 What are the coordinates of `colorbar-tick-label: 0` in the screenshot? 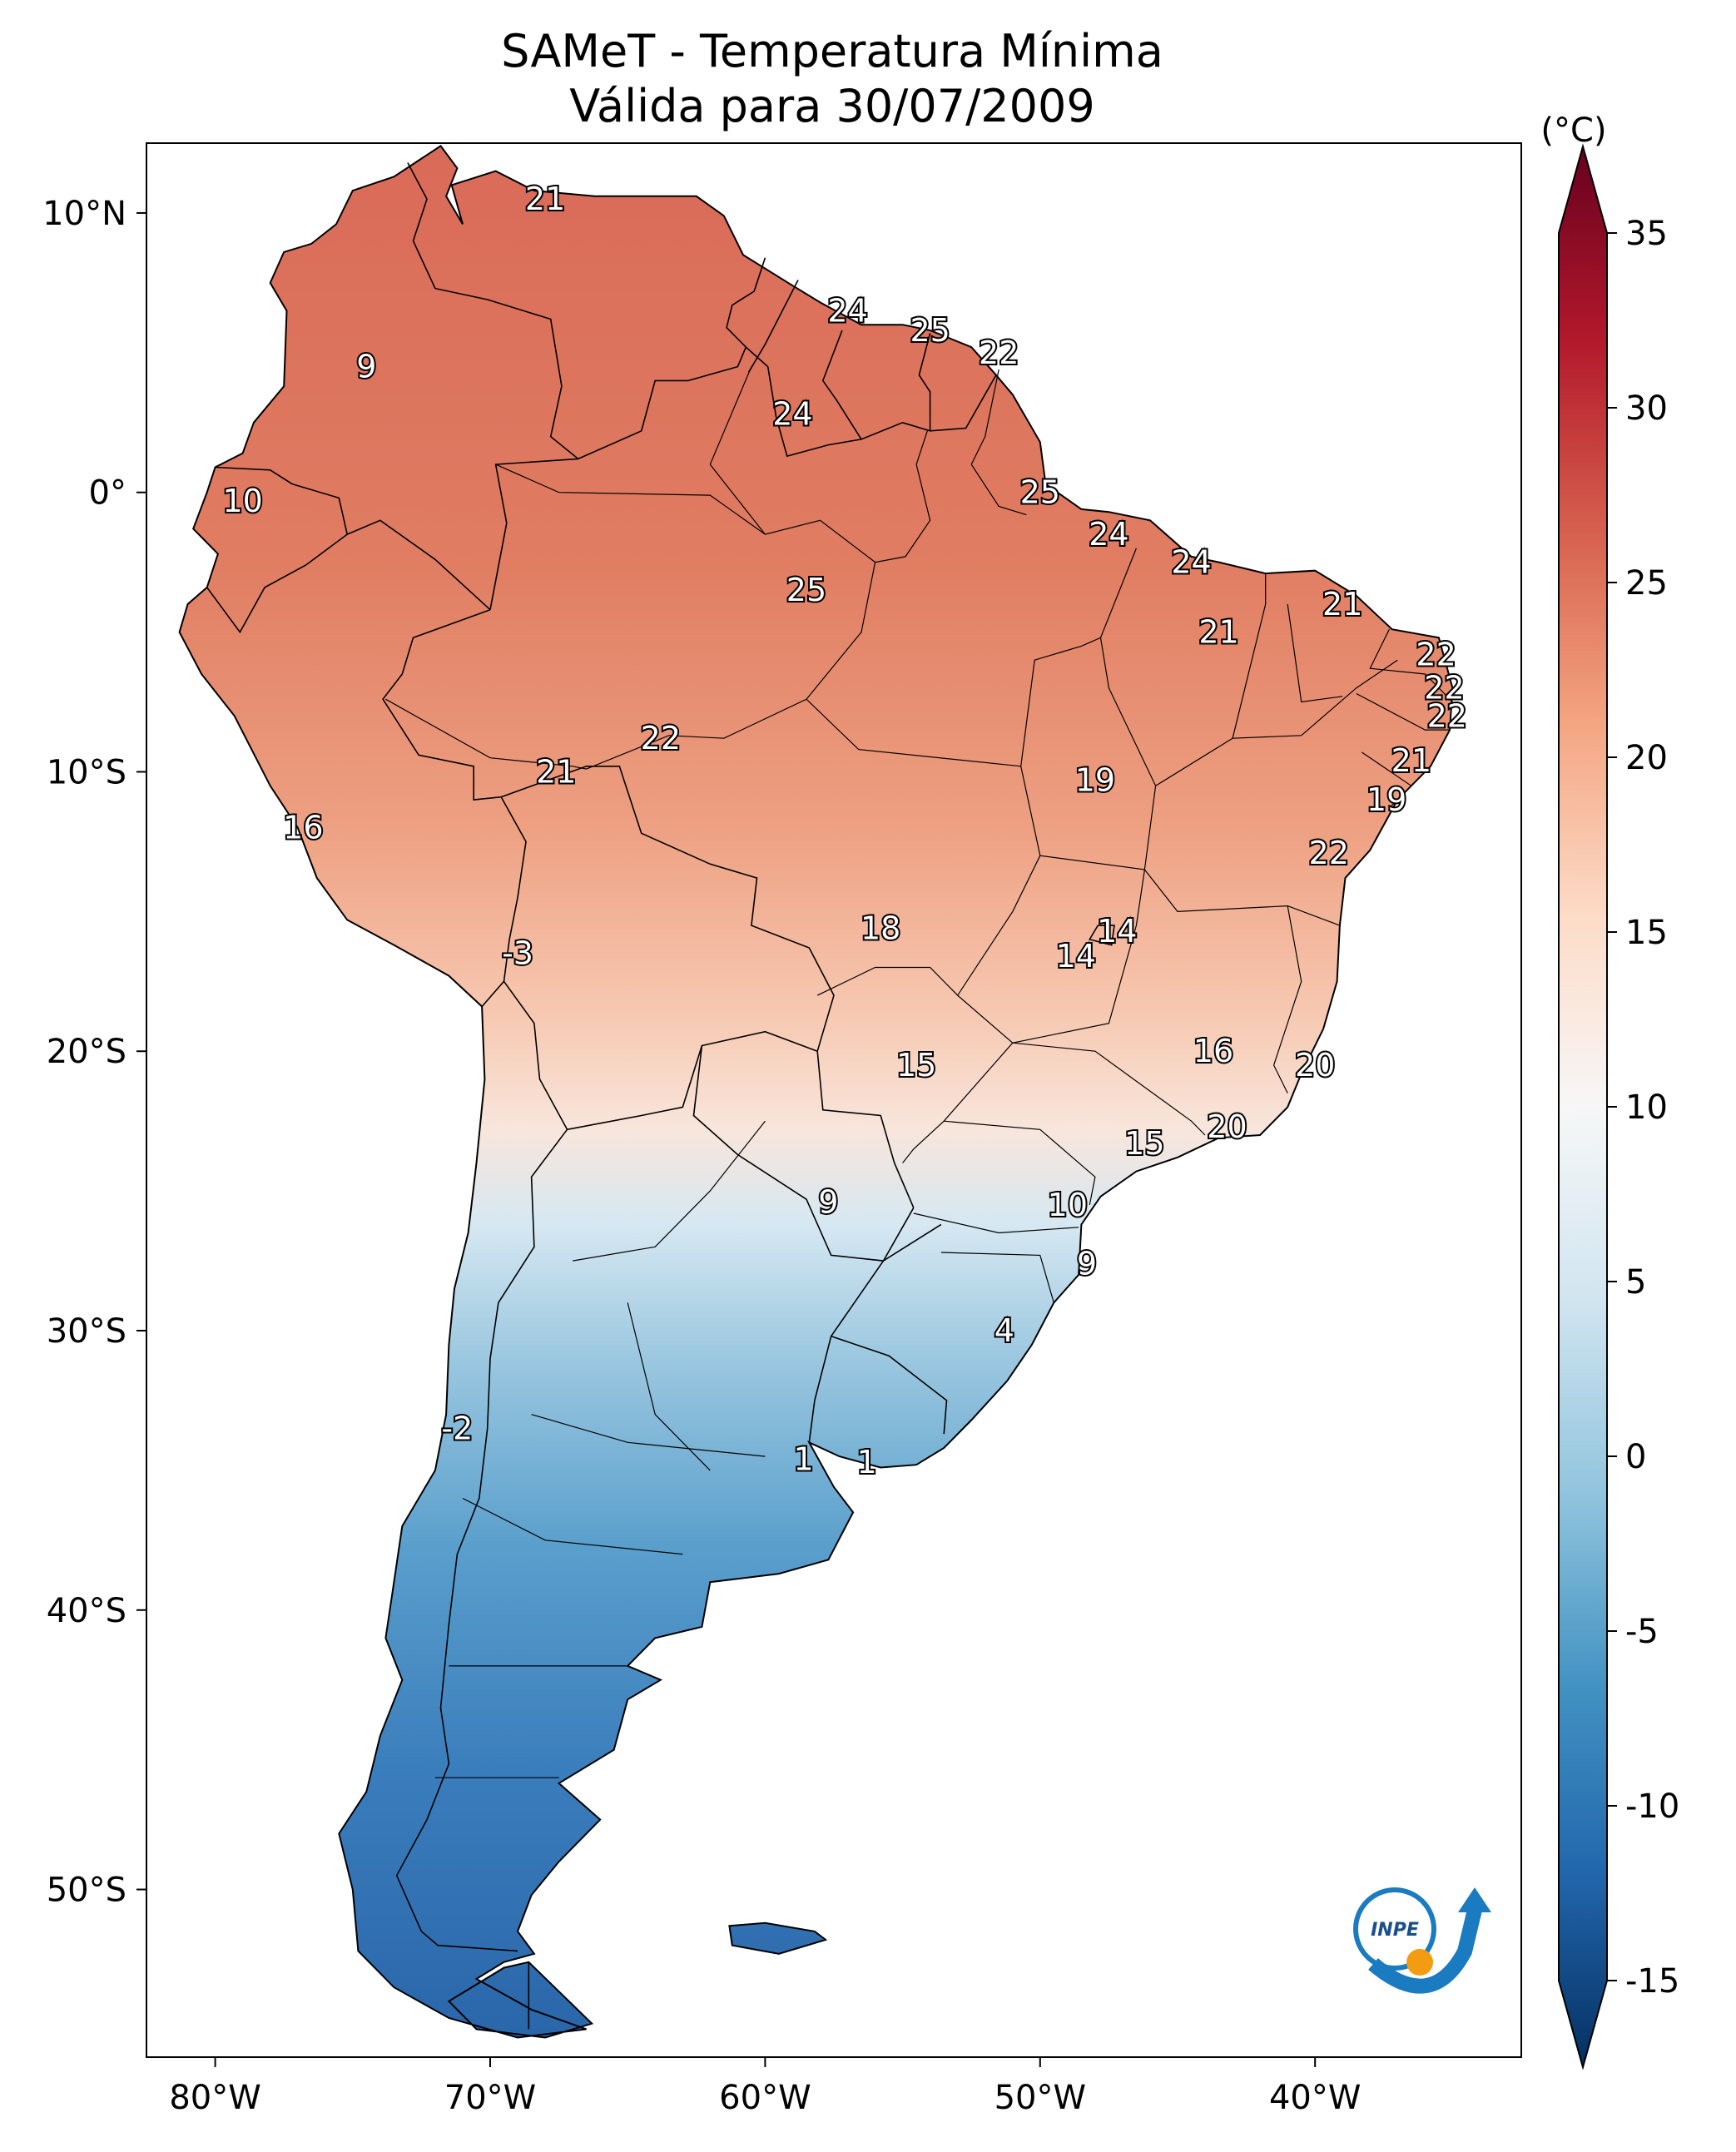 It's located at (1636, 1457).